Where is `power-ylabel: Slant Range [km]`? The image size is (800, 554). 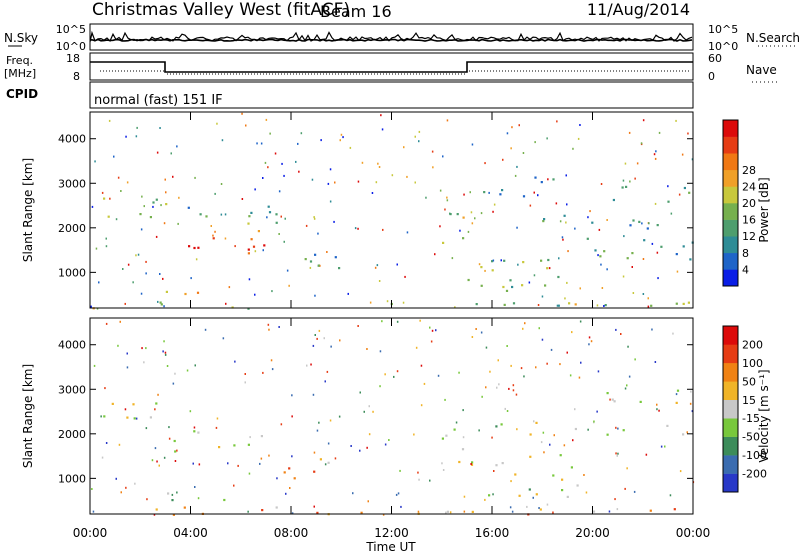 power-ylabel: Slant Range [km] is located at coordinates (28, 210).